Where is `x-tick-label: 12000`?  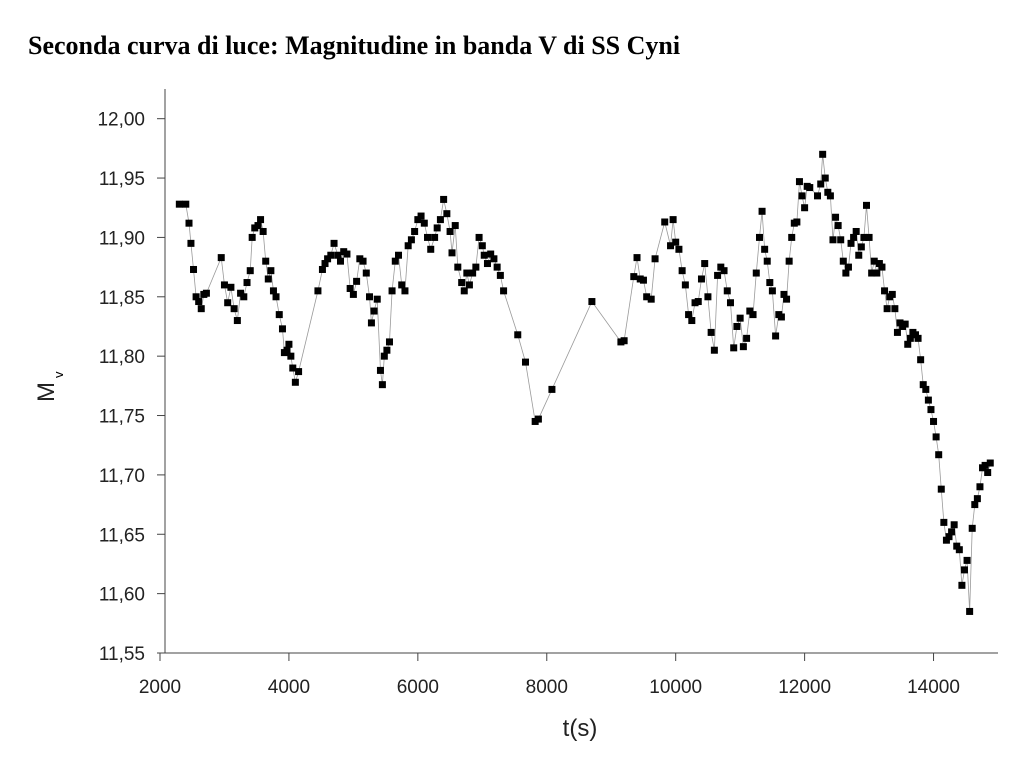 x-tick-label: 12000 is located at coordinates (804, 687).